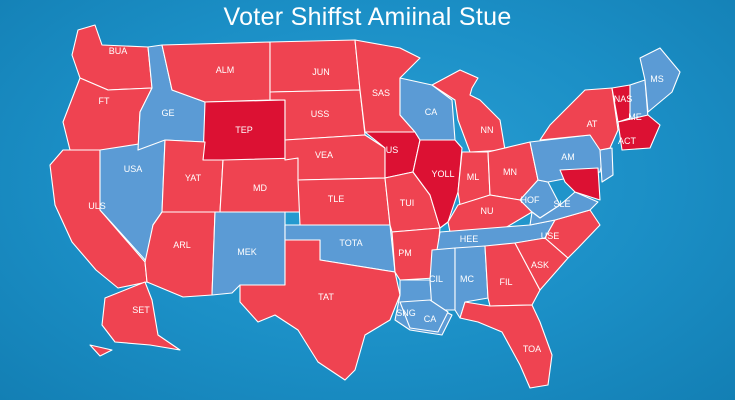  What do you see at coordinates (405, 253) in the screenshot?
I see `label-ar: PM` at bounding box center [405, 253].